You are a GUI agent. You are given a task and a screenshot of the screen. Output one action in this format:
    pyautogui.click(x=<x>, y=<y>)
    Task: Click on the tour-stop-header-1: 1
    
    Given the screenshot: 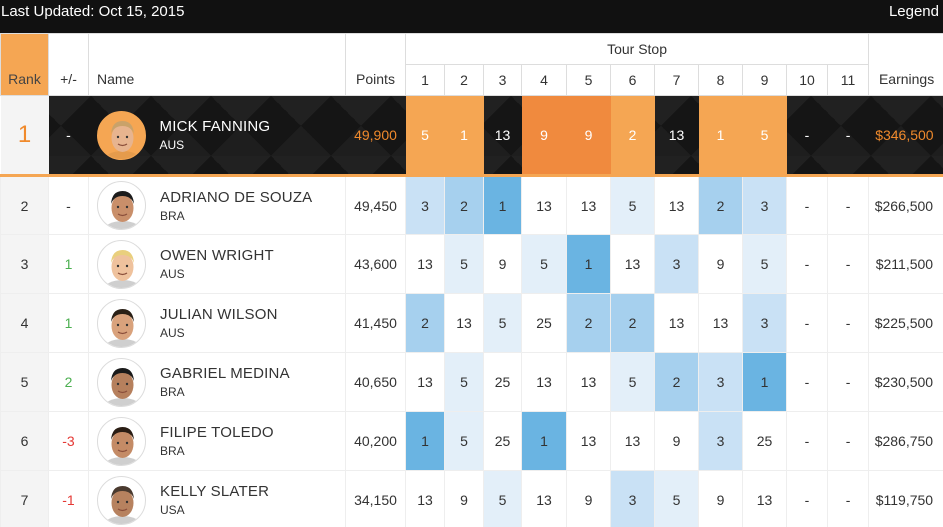 What is the action you would take?
    pyautogui.click(x=425, y=80)
    